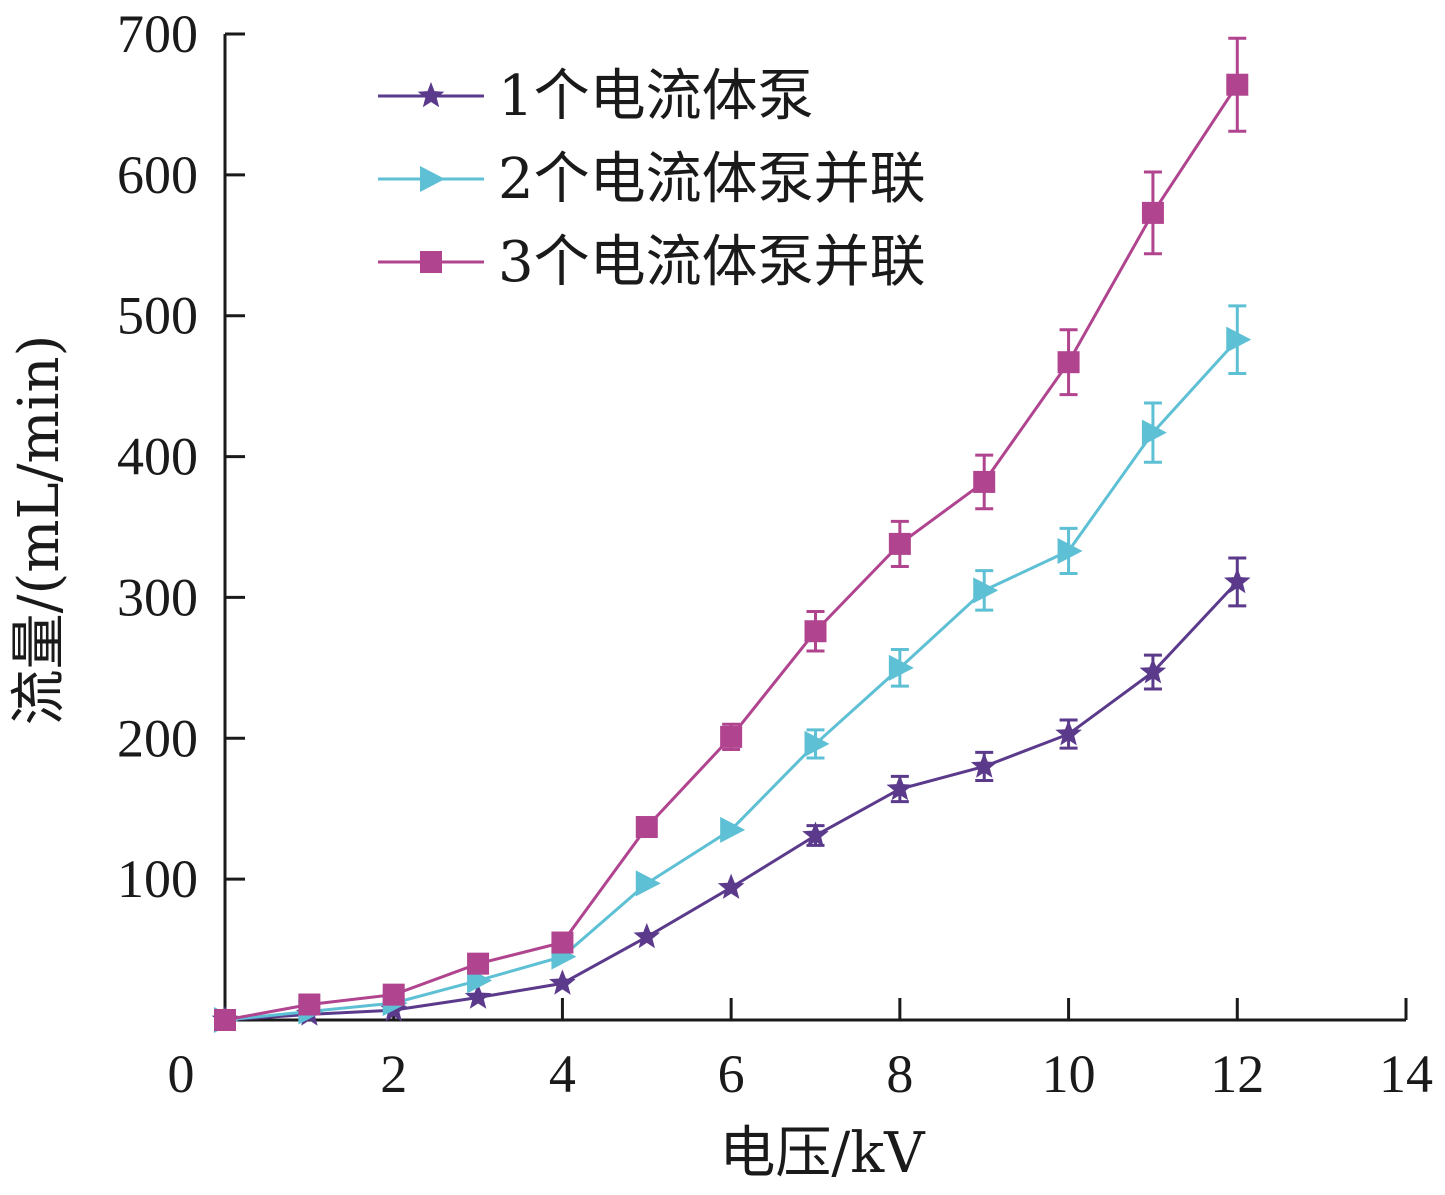 This screenshot has width=1445, height=1195. I want to click on y-tick-label: 700, so click(157, 34).